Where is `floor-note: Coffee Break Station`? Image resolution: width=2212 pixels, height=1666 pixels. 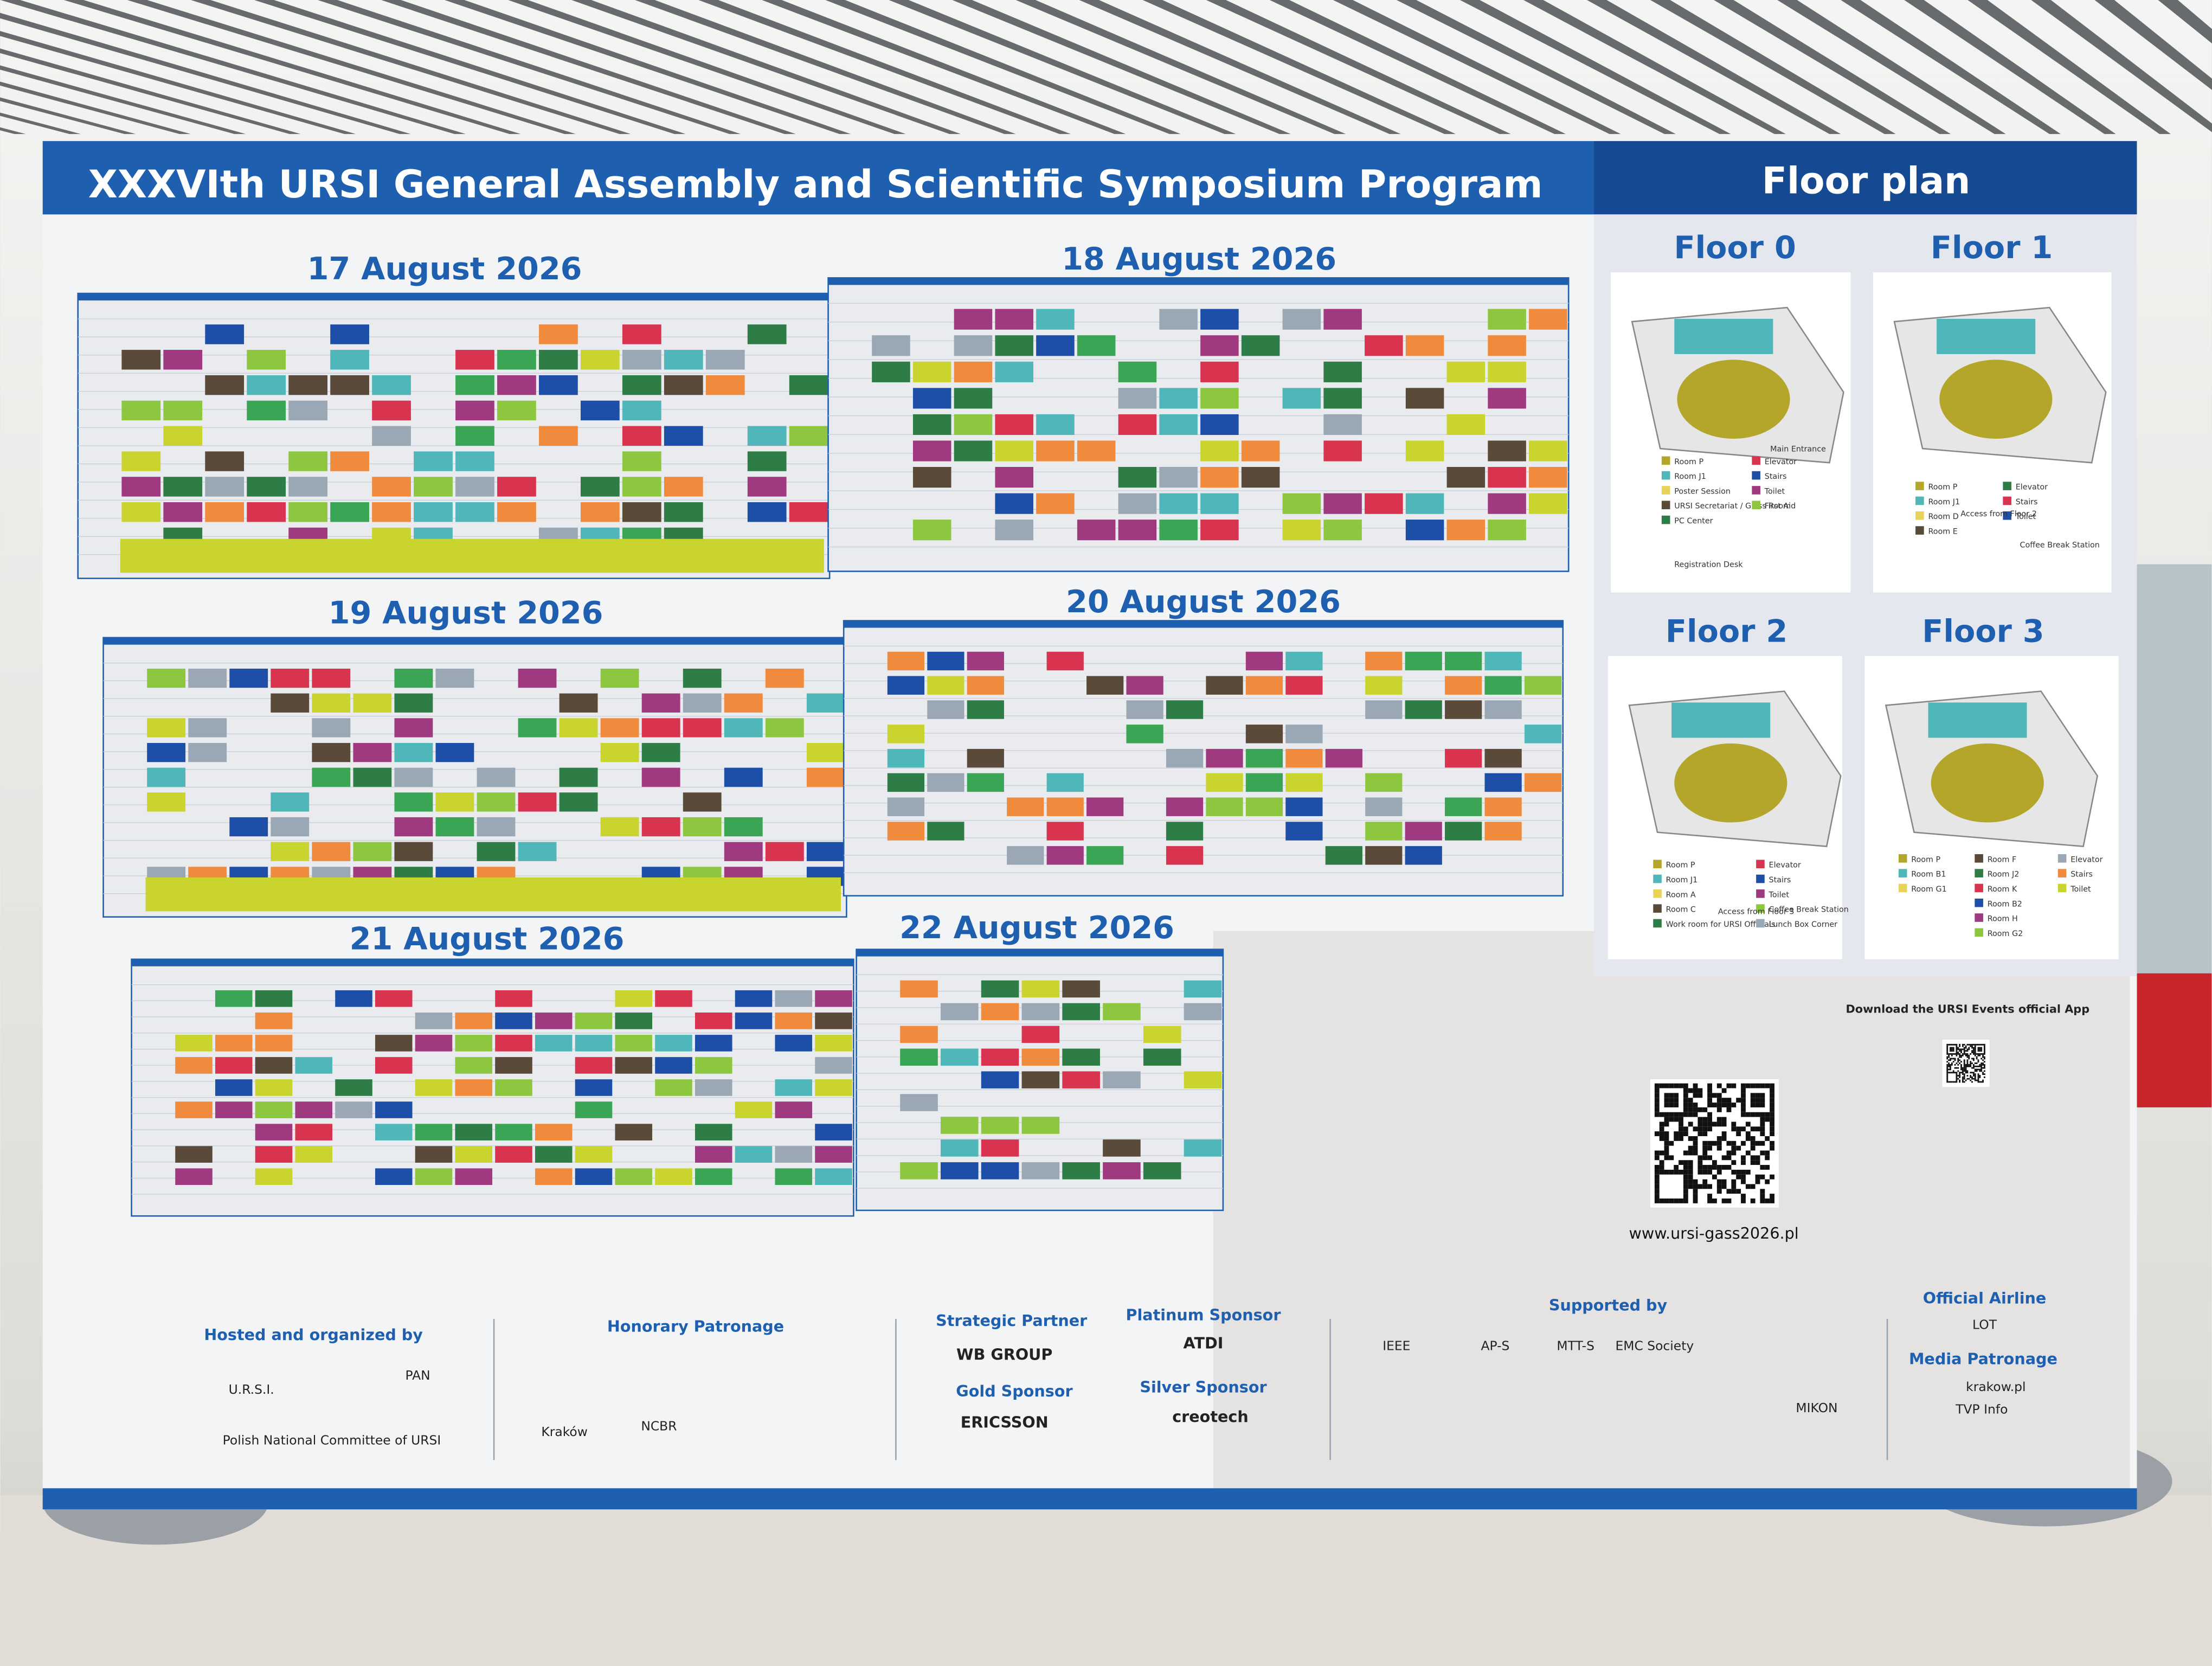
floor-note: Coffee Break Station is located at coordinates (2060, 545).